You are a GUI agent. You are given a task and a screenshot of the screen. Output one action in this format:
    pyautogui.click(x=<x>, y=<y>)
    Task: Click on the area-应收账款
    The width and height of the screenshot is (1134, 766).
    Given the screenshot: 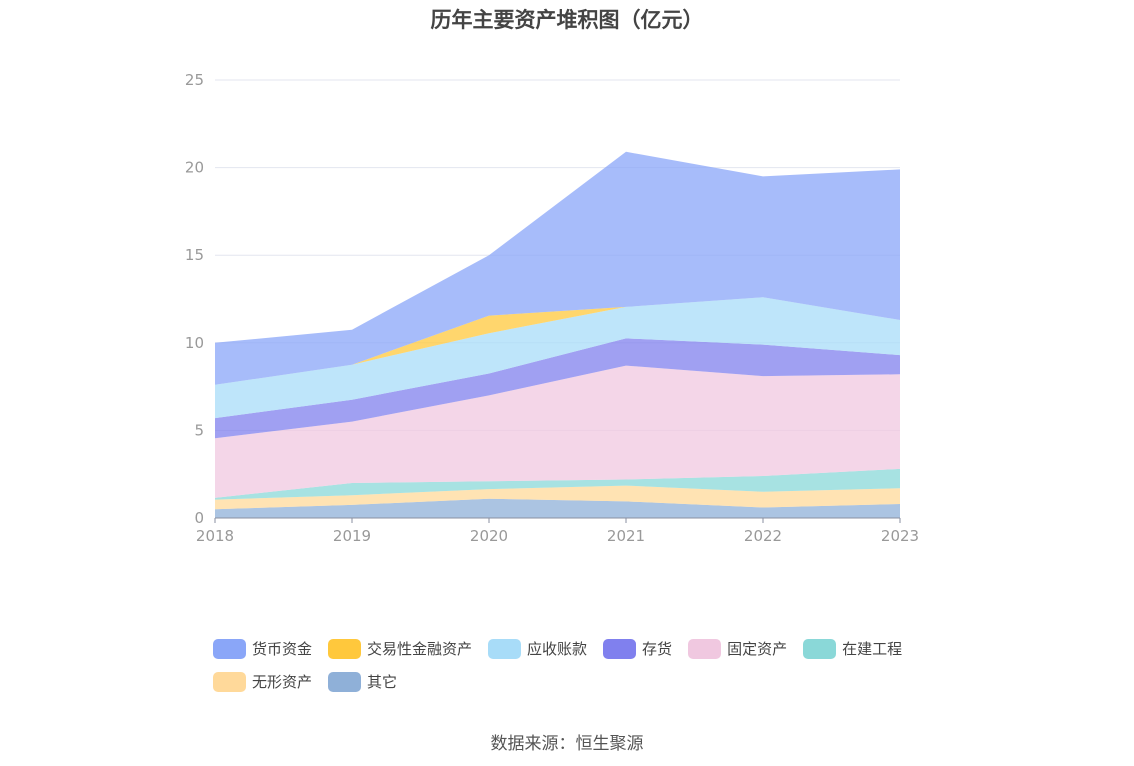 What is the action you would take?
    pyautogui.click(x=557, y=358)
    